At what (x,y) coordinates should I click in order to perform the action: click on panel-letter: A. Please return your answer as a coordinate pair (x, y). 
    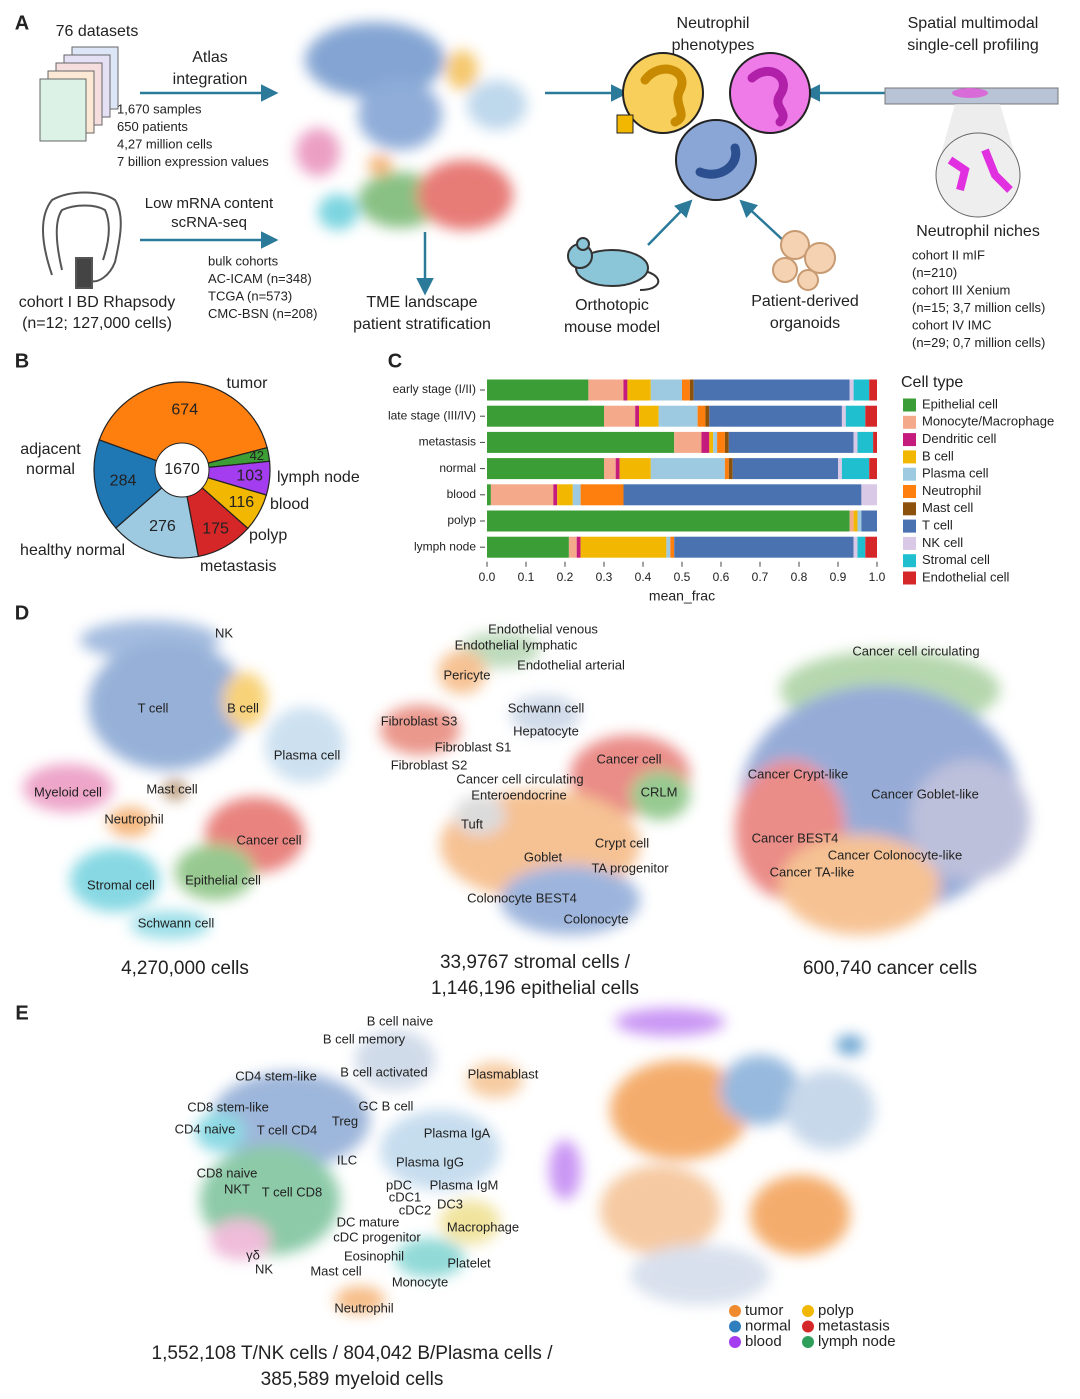
    Looking at the image, I should click on (22, 23).